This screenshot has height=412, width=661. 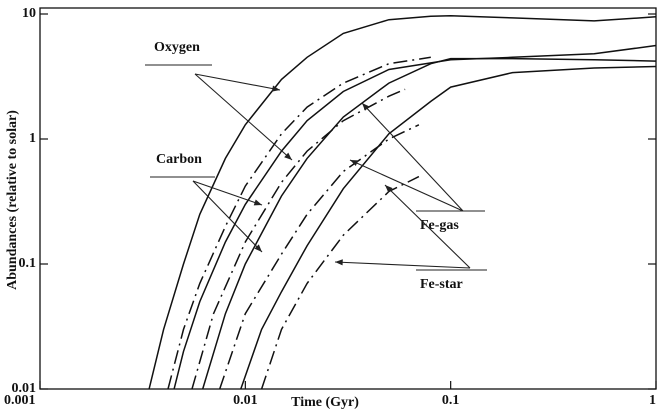 What do you see at coordinates (245, 400) in the screenshot?
I see `x-tick-label: 0.01` at bounding box center [245, 400].